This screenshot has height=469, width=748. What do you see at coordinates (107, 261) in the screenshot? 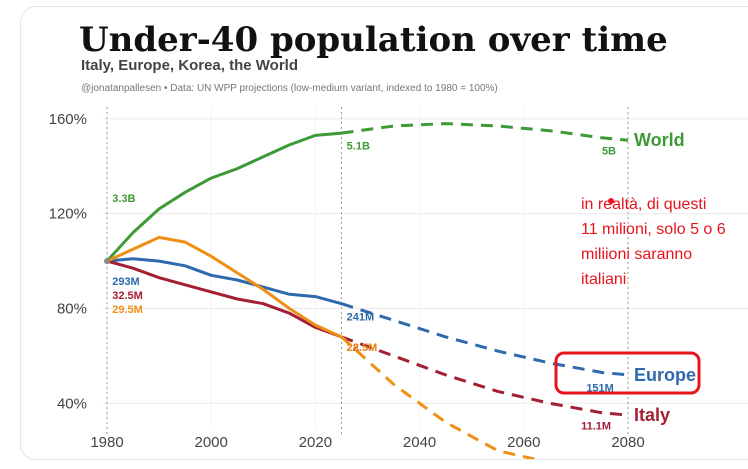
I see `index-origin-point` at bounding box center [107, 261].